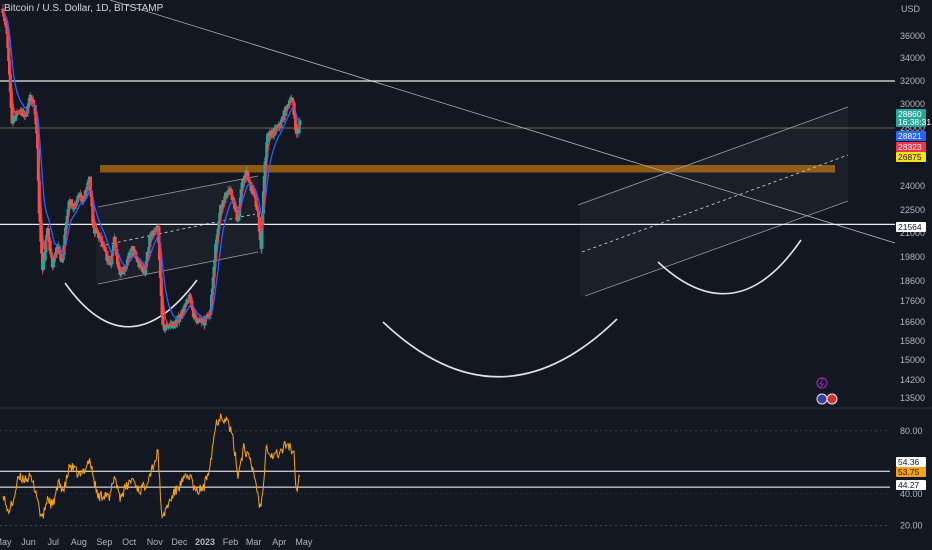 This screenshot has width=932, height=550. What do you see at coordinates (912, 210) in the screenshot?
I see `price-axis-label: 22500` at bounding box center [912, 210].